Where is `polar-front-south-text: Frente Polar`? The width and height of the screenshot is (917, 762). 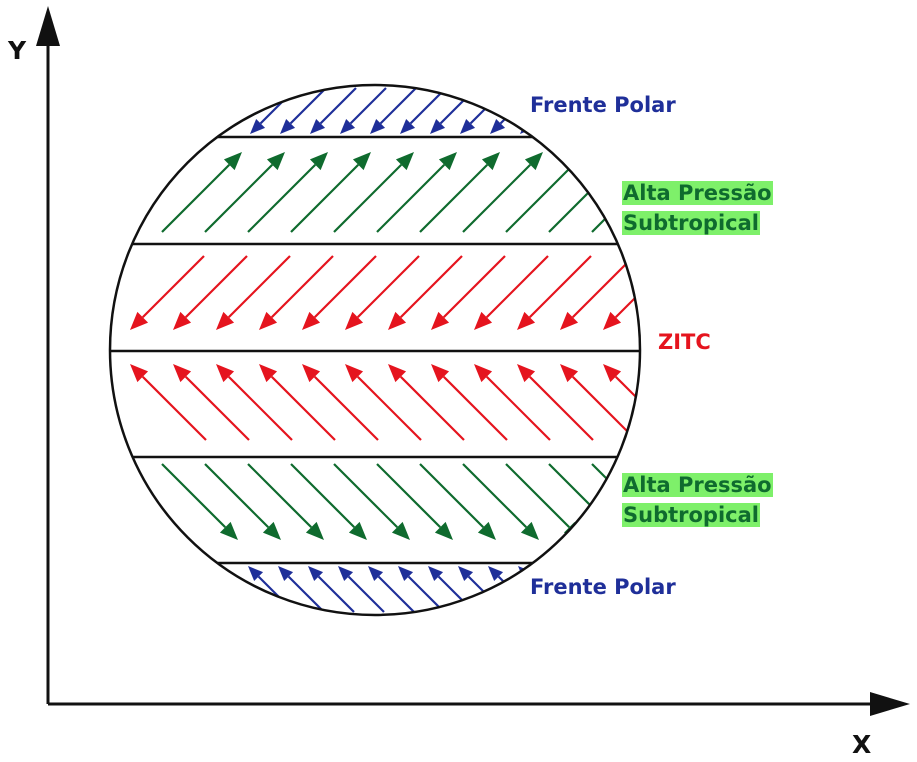 polar-front-south-text: Frente Polar is located at coordinates (603, 587).